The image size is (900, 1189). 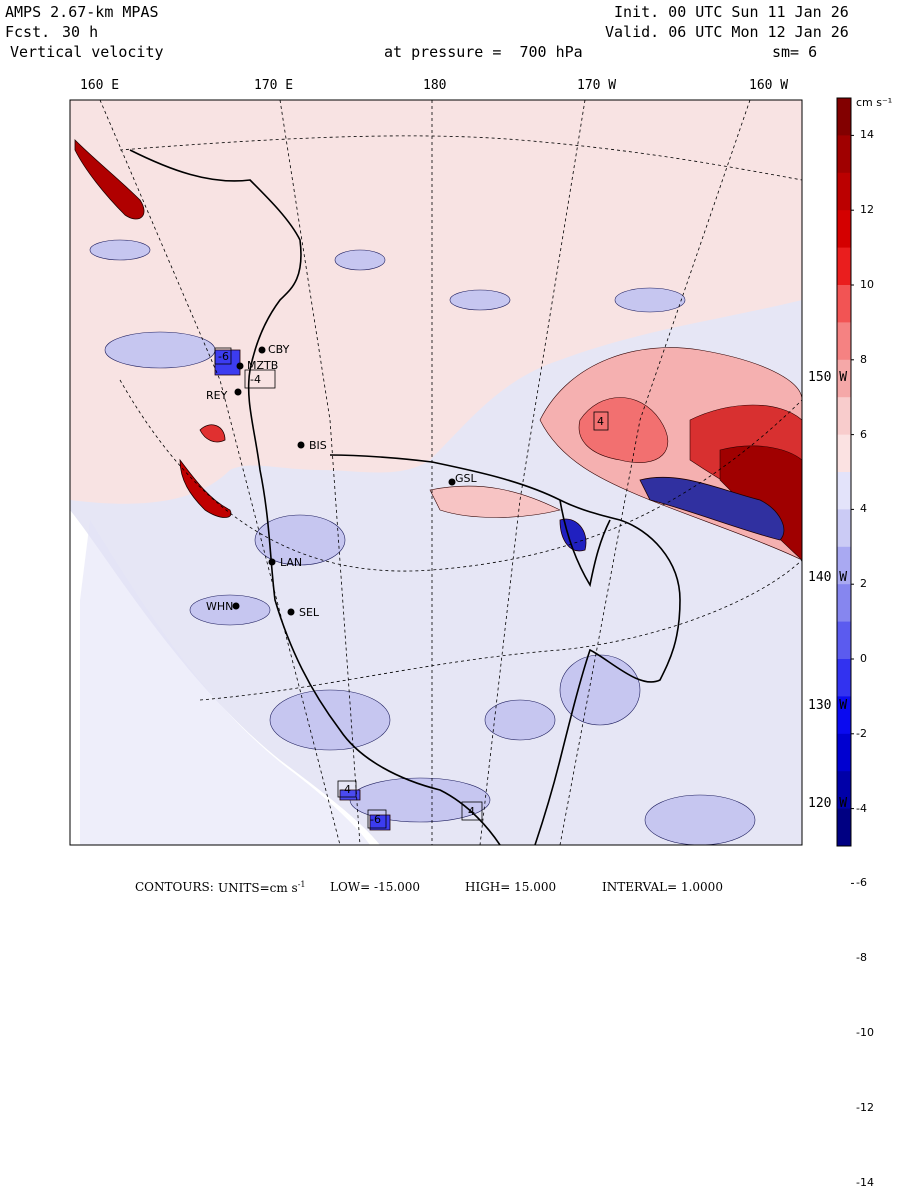 What do you see at coordinates (828, 803) in the screenshot?
I see `lat-label-120w: 120 W` at bounding box center [828, 803].